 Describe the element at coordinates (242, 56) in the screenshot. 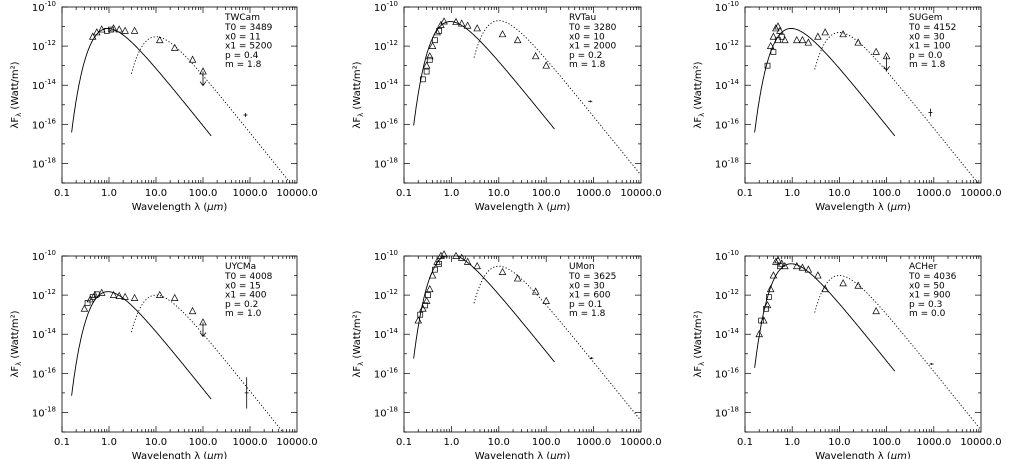

I see `legend-param-p: p = 0.4` at that location.